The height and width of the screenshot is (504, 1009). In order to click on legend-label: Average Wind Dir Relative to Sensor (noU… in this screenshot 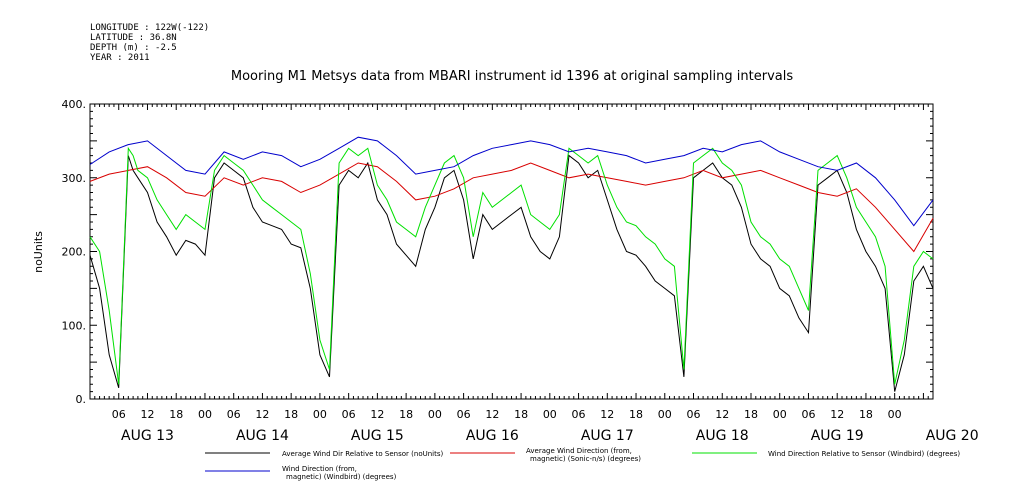, I will do `click(362, 454)`.